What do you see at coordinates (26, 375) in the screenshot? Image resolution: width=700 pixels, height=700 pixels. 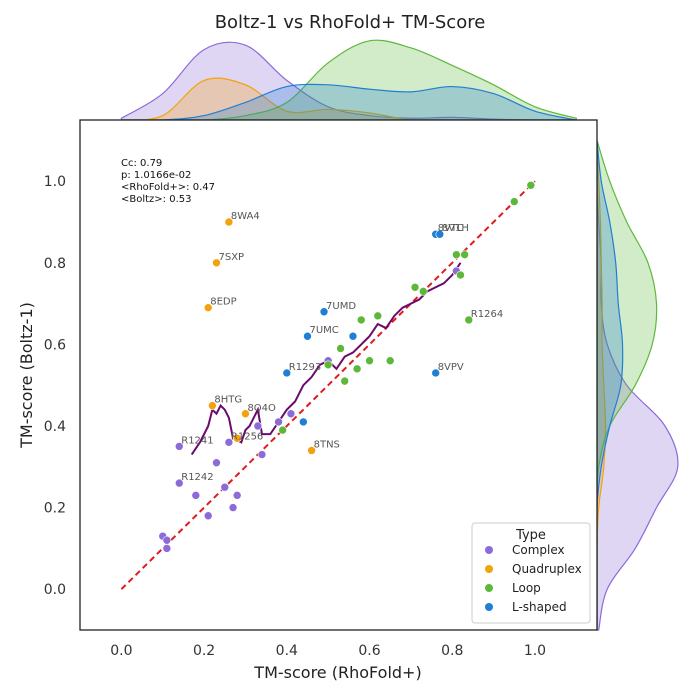 I see `y-axis-title: TM-score (Boltz-1)` at bounding box center [26, 375].